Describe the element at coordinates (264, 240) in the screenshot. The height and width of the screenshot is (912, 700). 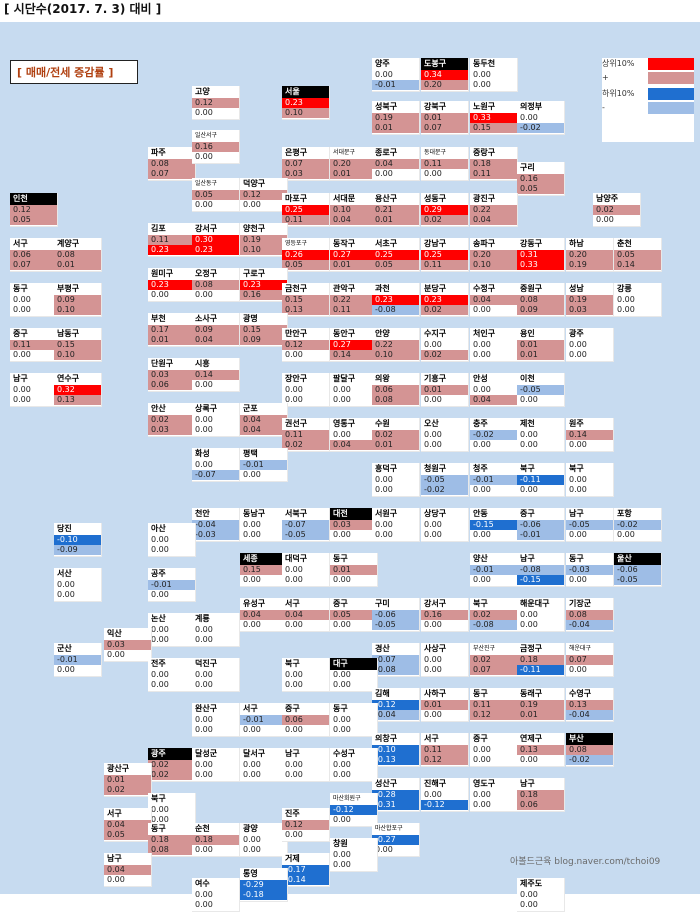
I see `region-cell: 양천구 0.19 0.10` at that location.